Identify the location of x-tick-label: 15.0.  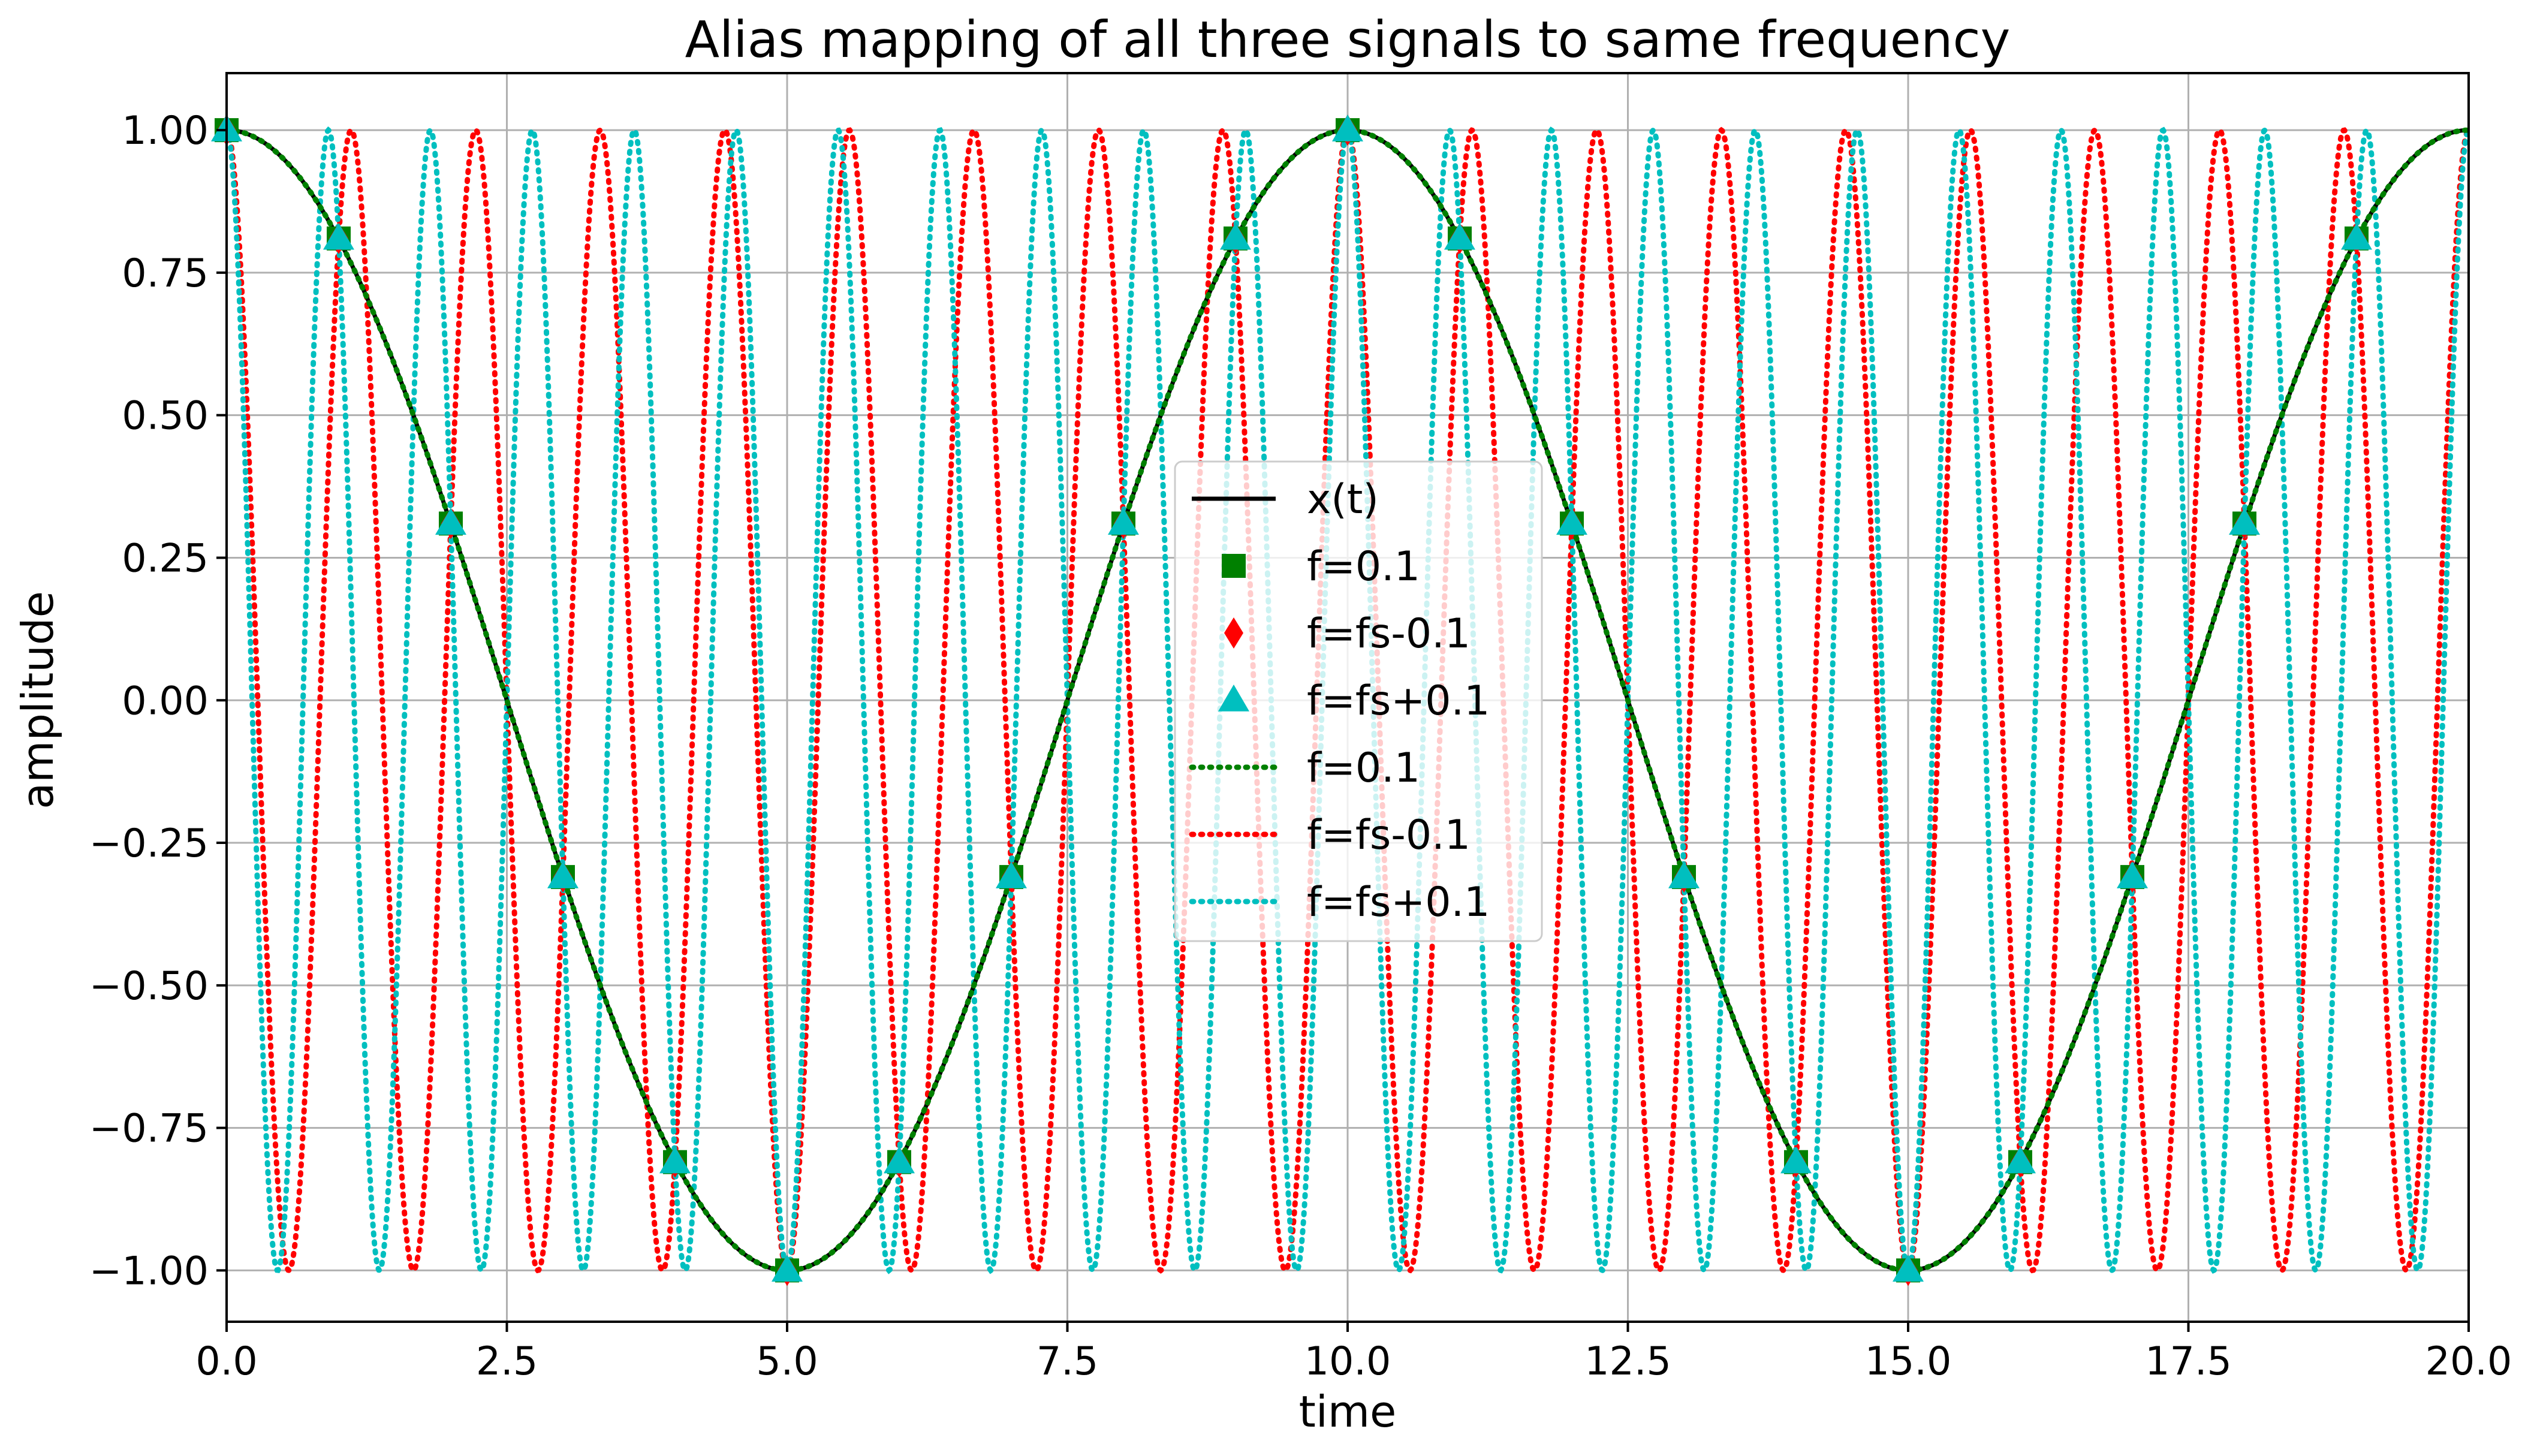
(1908, 1361).